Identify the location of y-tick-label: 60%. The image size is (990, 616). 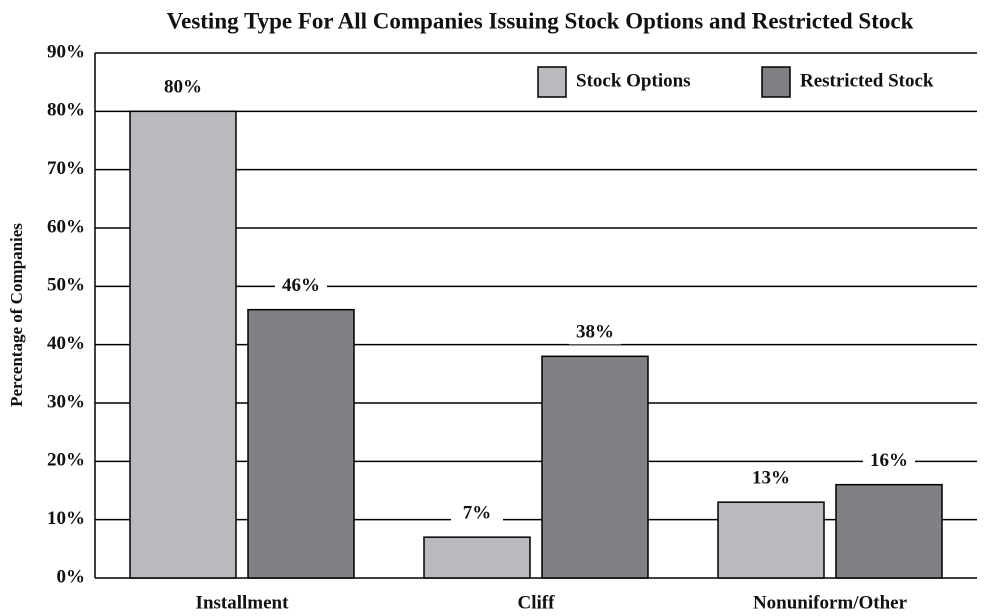
(66, 226).